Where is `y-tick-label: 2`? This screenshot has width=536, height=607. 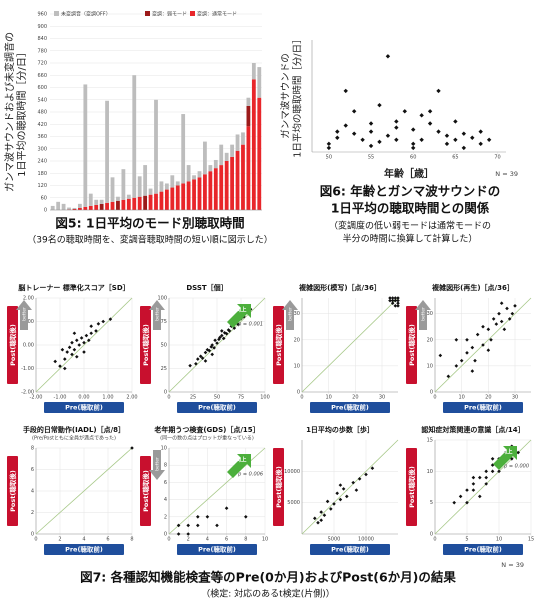
y-tick-label: 2 is located at coordinates (165, 517).